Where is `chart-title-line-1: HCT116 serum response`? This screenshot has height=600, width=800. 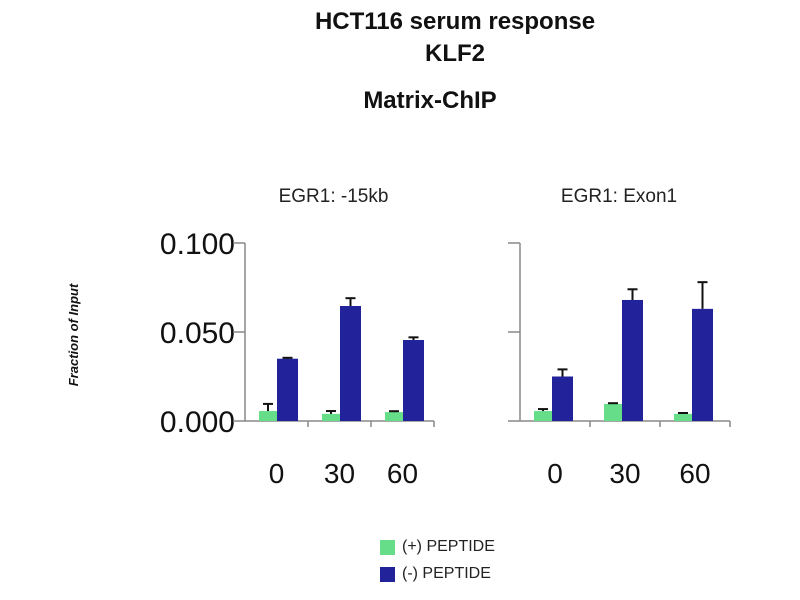 chart-title-line-1: HCT116 serum response is located at coordinates (455, 21).